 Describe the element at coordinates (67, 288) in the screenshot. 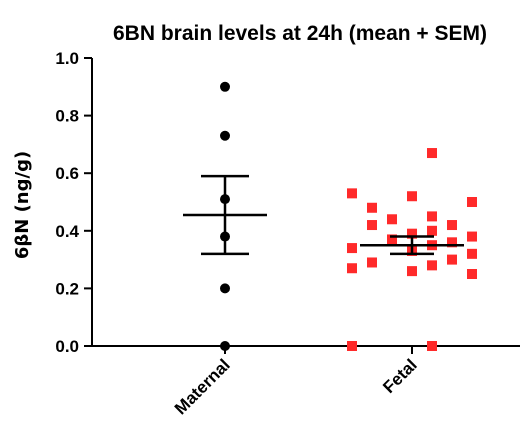

I see `y-tick-label: 0.2` at that location.